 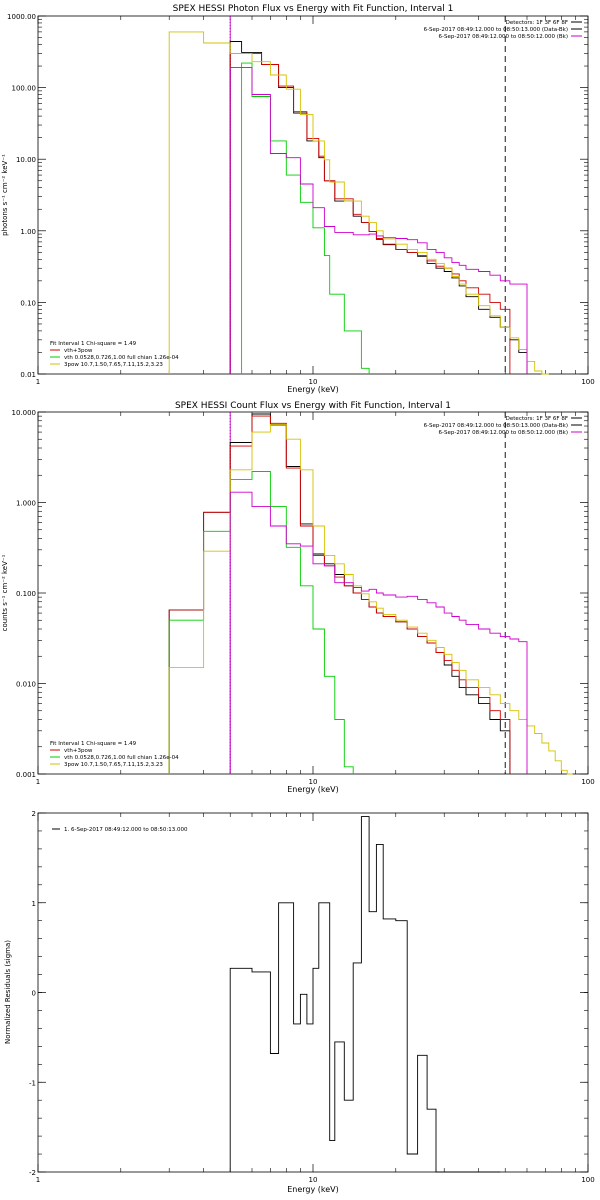 What do you see at coordinates (26, 685) in the screenshot?
I see `y-tick-label: 0.010` at bounding box center [26, 685].